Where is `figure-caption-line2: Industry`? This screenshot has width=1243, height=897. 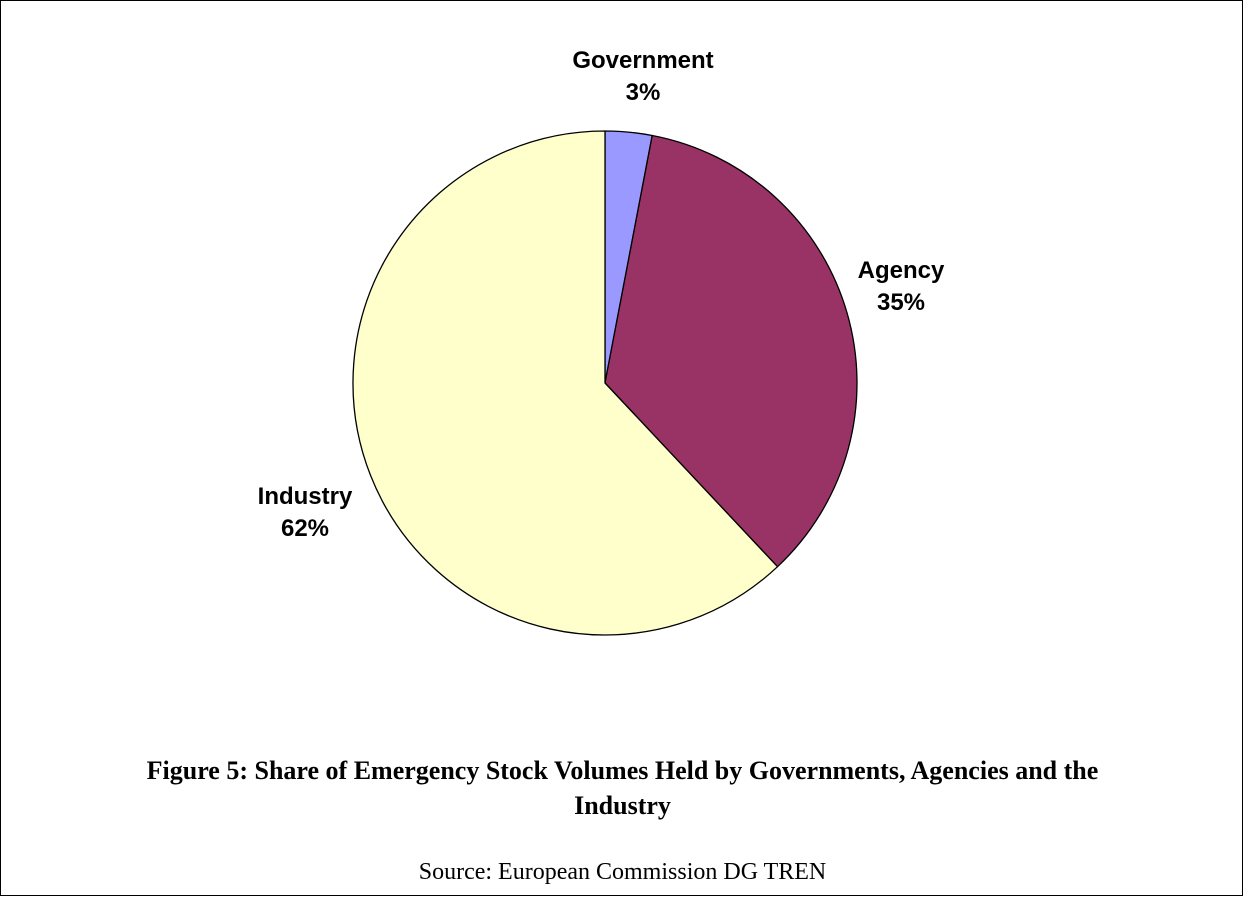
figure-caption-line2: Industry is located at coordinates (622, 805).